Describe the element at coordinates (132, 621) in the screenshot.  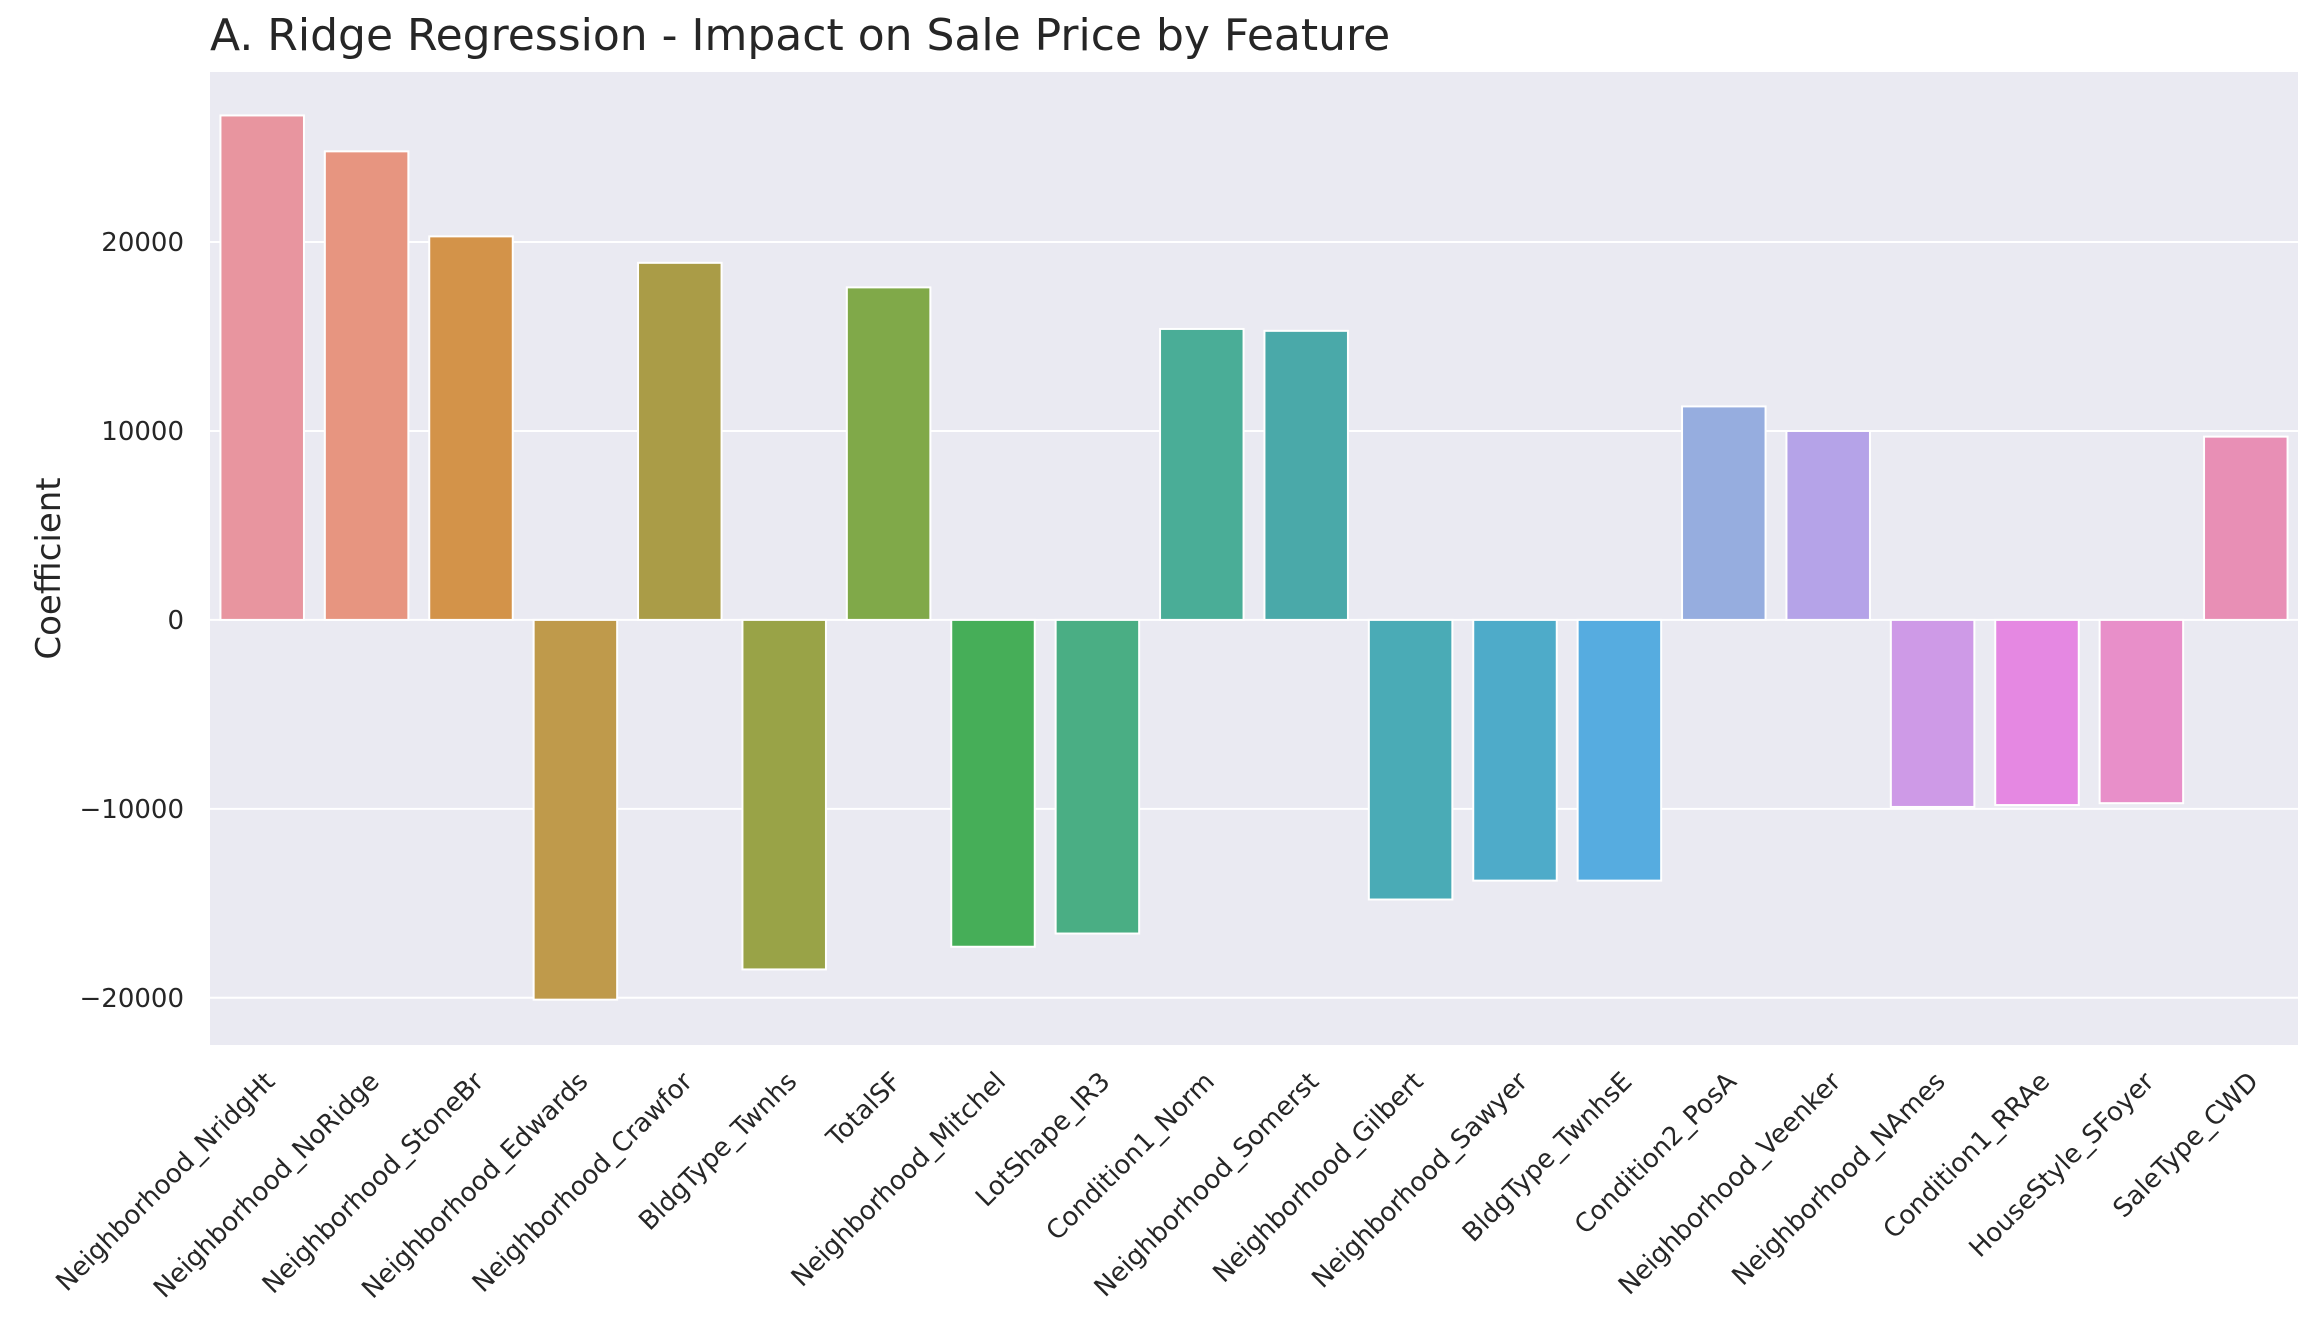
I see `y-tick-labels: −20000 −10000 0 10000 20000` at that location.